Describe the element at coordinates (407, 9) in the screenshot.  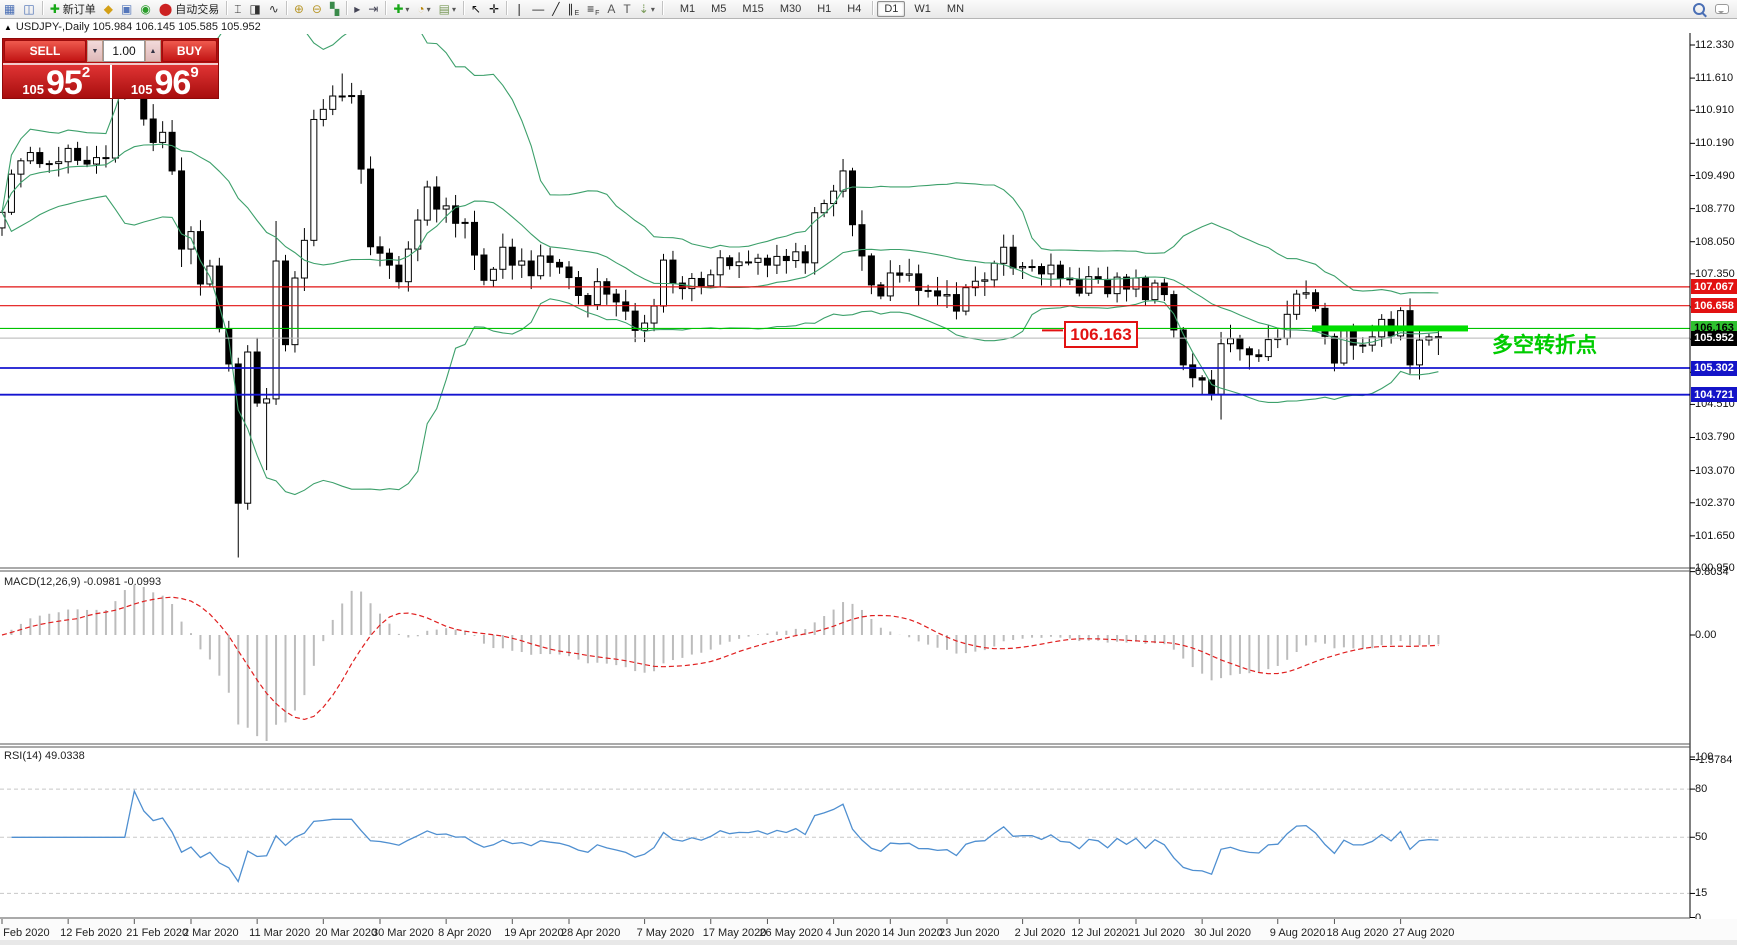
I see `indicators-icon-dropdown: ▾` at that location.